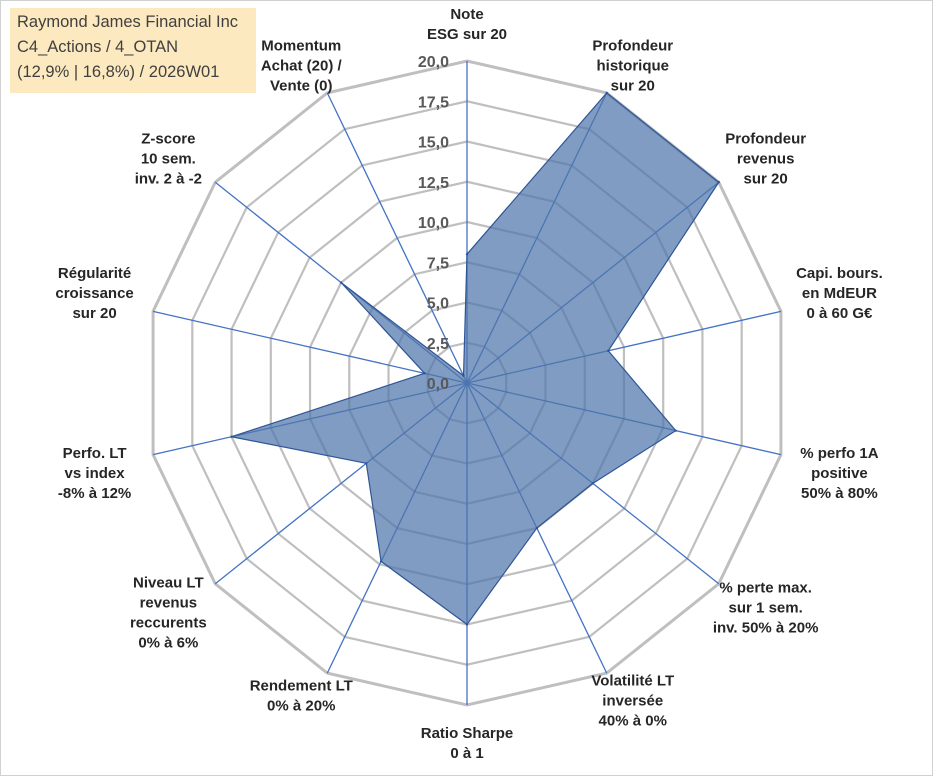  I want to click on axis-label: Ratio Sharpe 0 à 1, so click(467, 743).